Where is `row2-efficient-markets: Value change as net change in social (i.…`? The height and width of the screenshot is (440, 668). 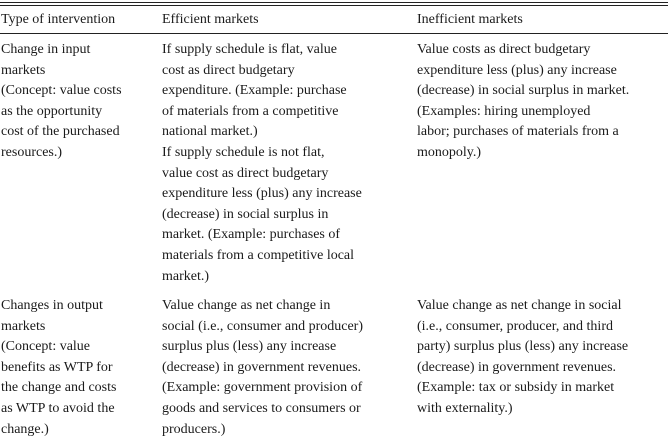 row2-efficient-markets: Value change as net change in social (i.… is located at coordinates (262, 367).